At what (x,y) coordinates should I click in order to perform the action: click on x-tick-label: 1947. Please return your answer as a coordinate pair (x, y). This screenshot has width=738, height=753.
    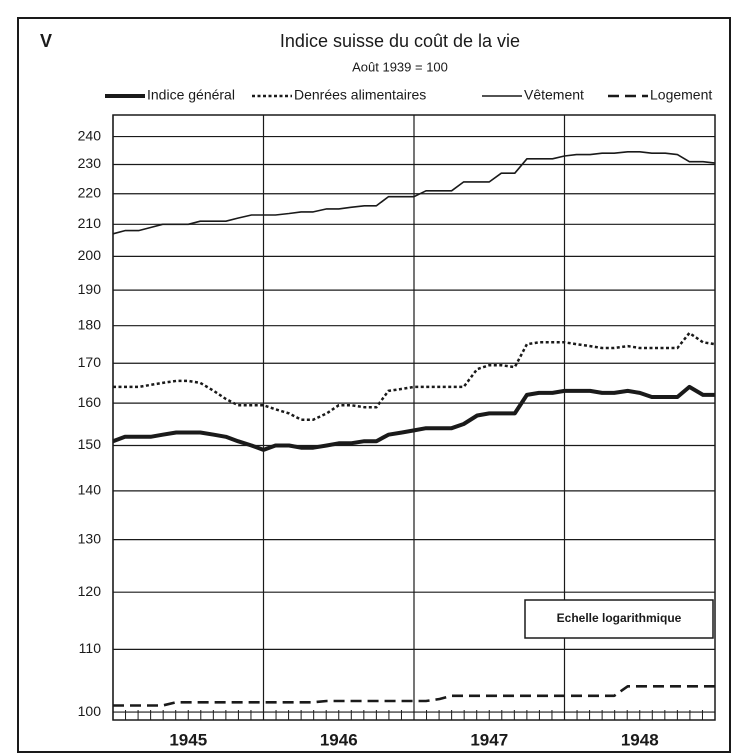
    Looking at the image, I should click on (489, 739).